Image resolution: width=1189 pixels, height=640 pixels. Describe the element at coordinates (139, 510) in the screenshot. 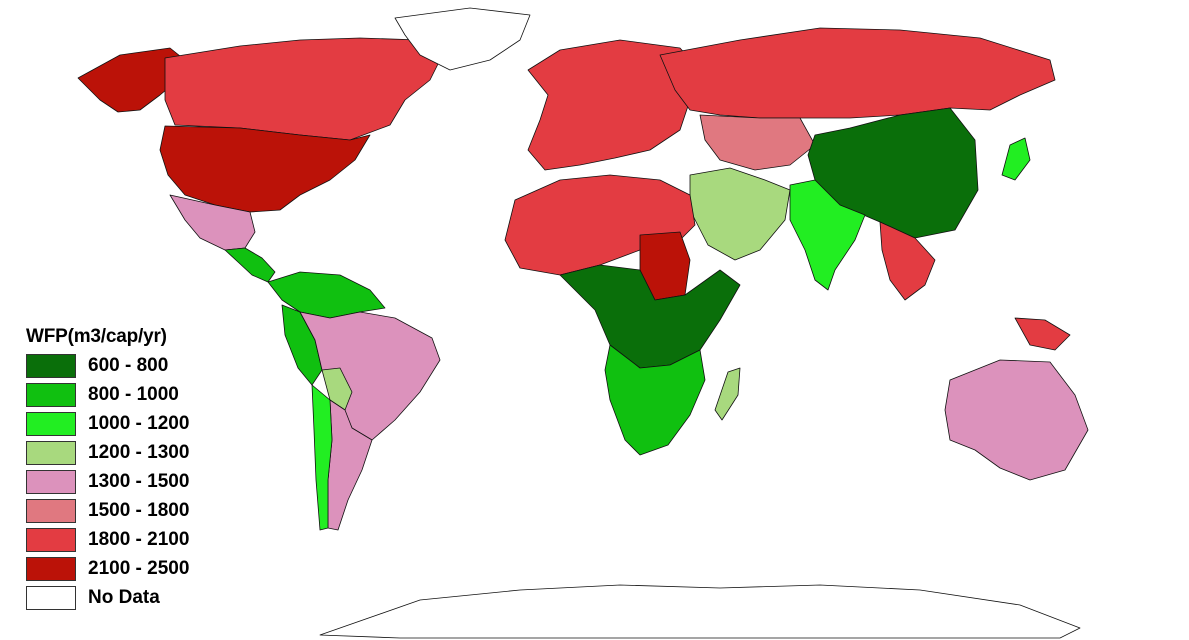

I see `legend-label: 1500 - 1800` at that location.